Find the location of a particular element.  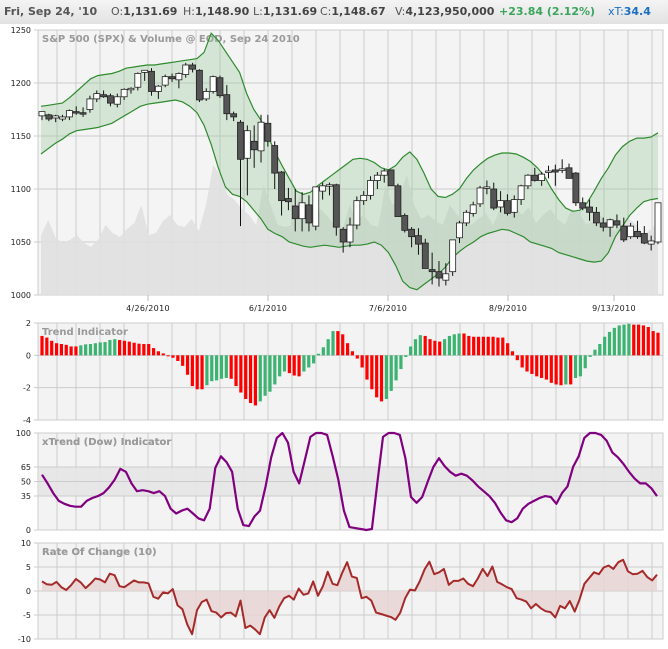

xtrend-value: xT:34.4 is located at coordinates (629, 11).